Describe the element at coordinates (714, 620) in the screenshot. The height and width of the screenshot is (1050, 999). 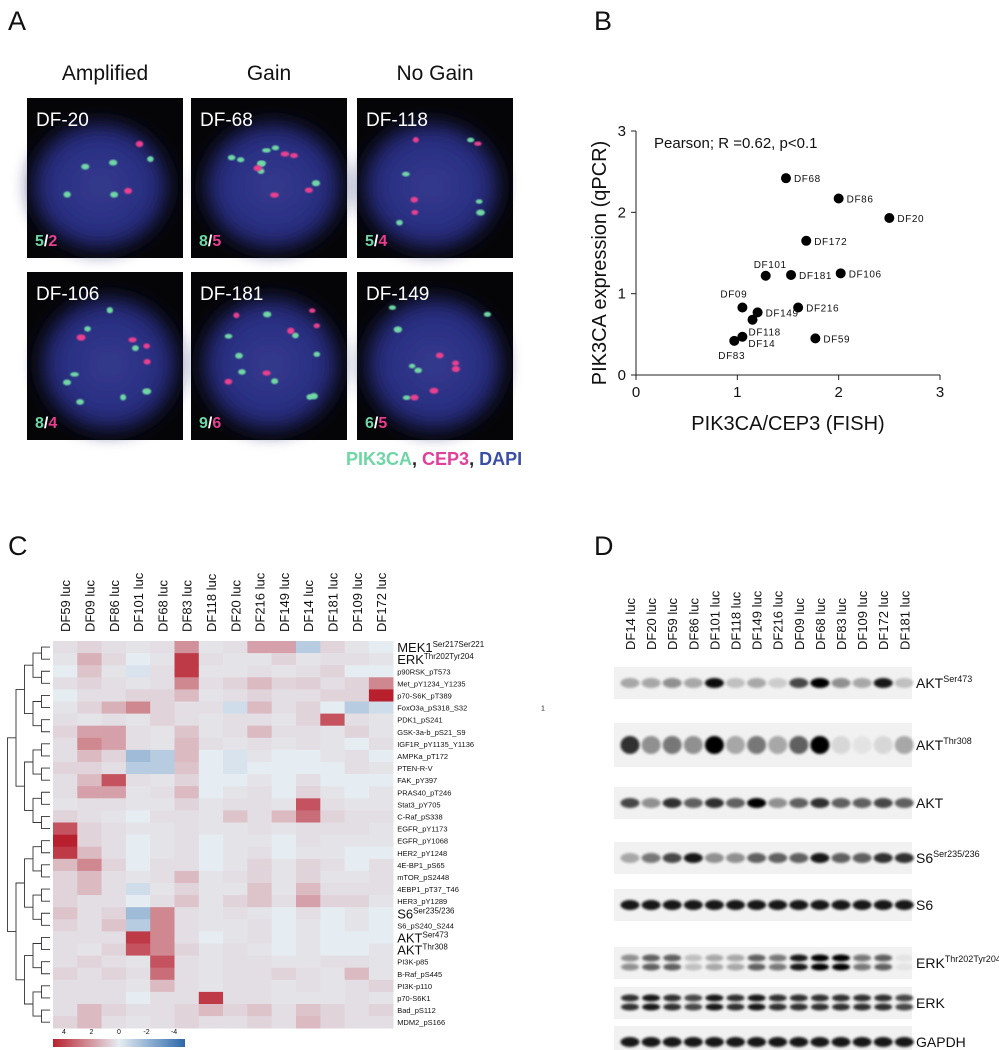
I see `column-label: DF101 luc` at that location.